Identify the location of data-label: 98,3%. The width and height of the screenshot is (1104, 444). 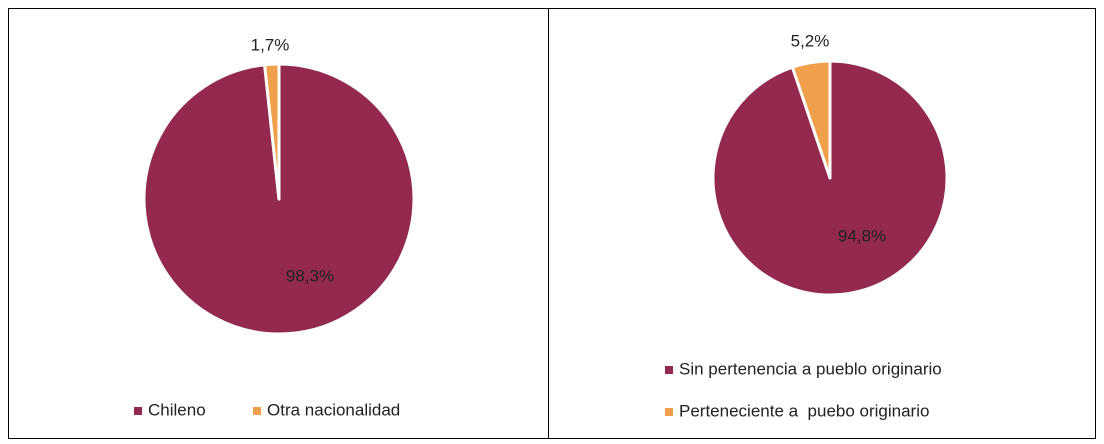
(310, 275).